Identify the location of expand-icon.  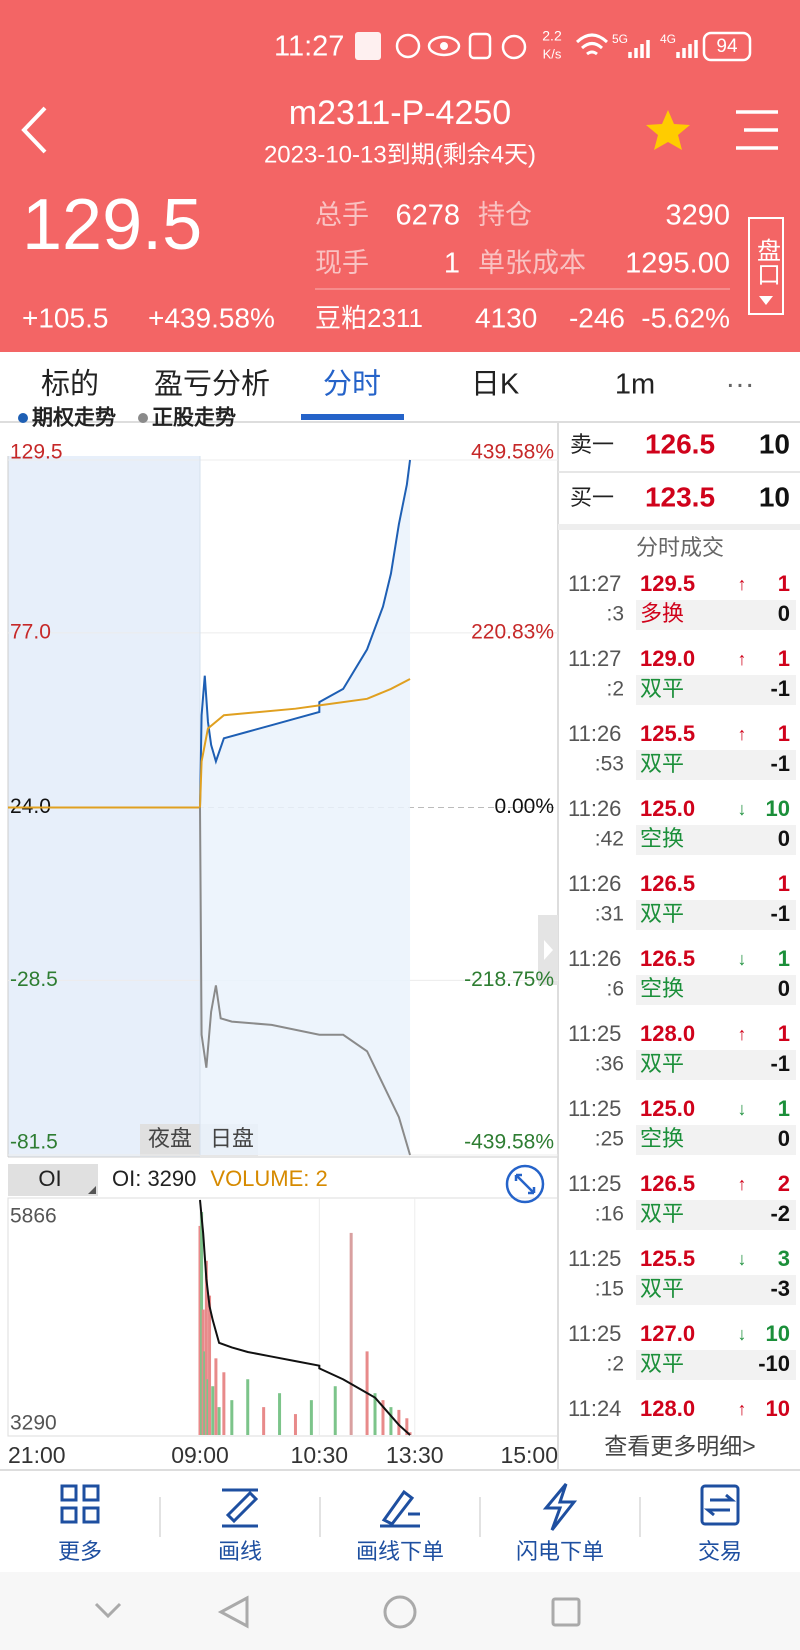
(525, 1184).